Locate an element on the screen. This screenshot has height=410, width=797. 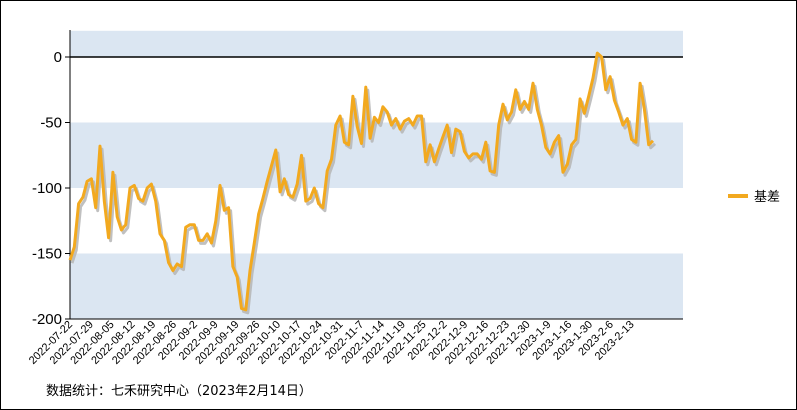
y-tick-label: -200 is located at coordinates (47, 319).